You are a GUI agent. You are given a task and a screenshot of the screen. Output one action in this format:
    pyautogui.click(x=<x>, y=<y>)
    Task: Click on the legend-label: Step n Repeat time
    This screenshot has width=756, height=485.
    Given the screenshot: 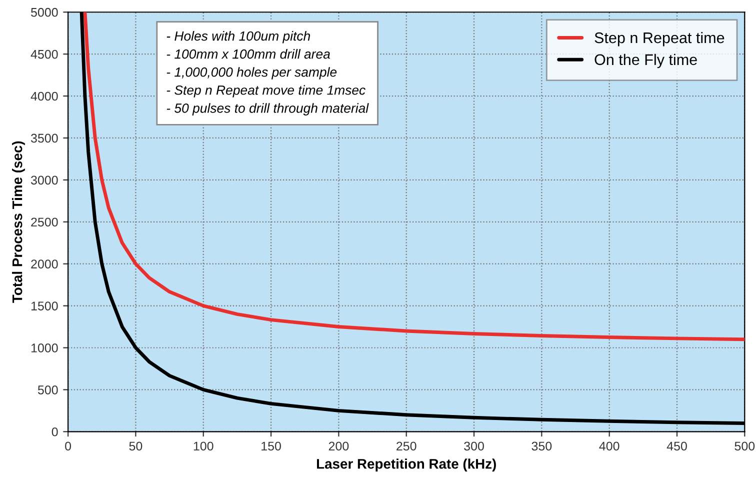 What is the action you would take?
    pyautogui.click(x=659, y=39)
    